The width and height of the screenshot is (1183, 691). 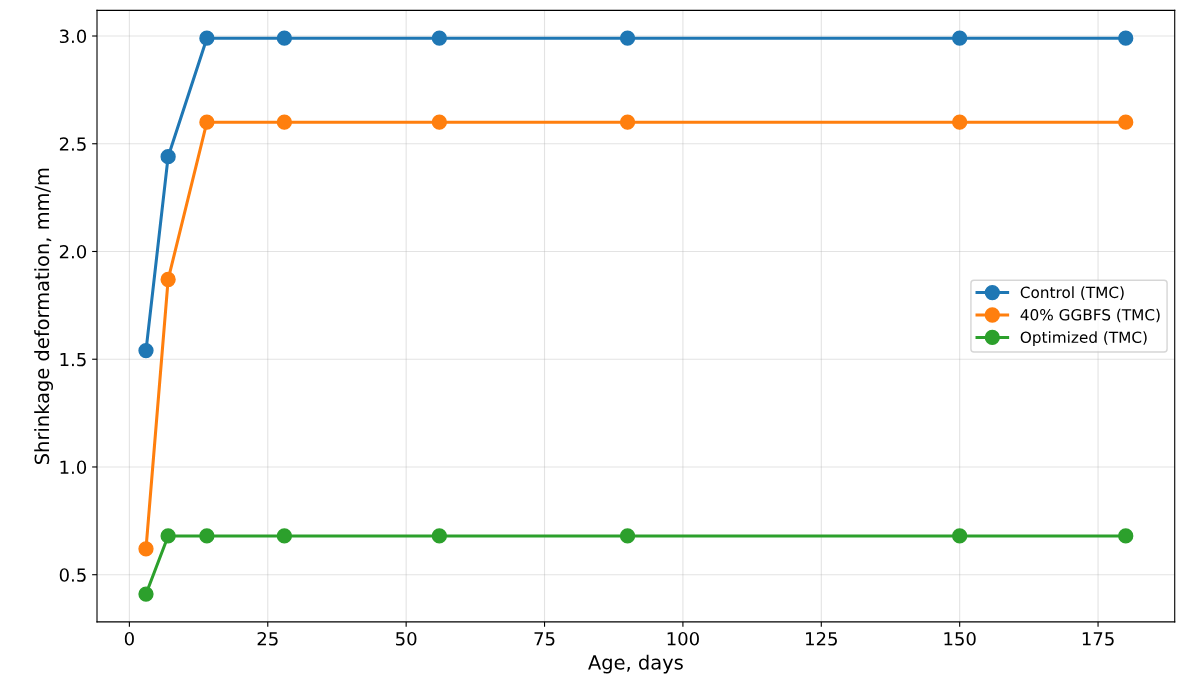 I want to click on x-tick-label: 50, so click(x=406, y=638).